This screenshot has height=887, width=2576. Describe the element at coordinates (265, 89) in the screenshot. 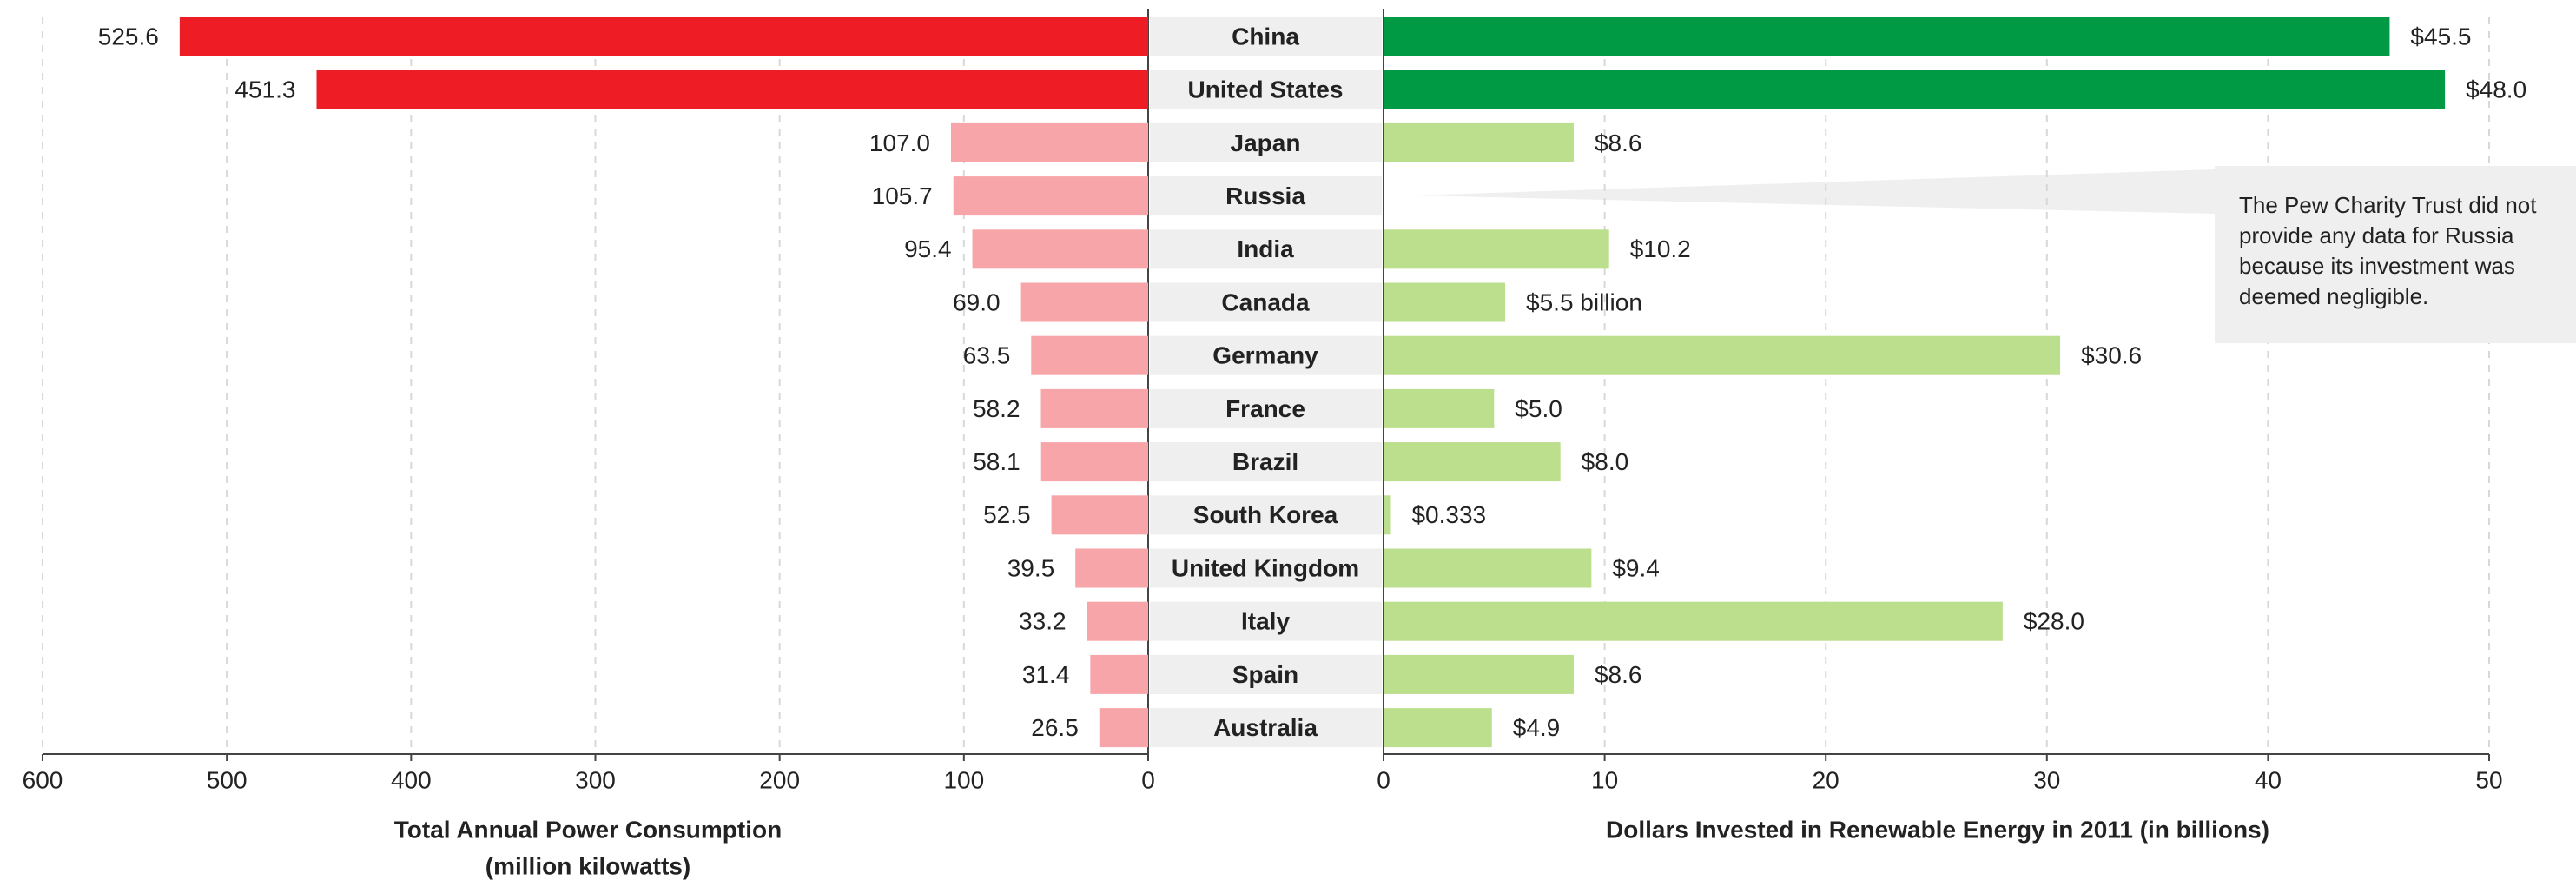

I see `value-label: 451.3` at that location.